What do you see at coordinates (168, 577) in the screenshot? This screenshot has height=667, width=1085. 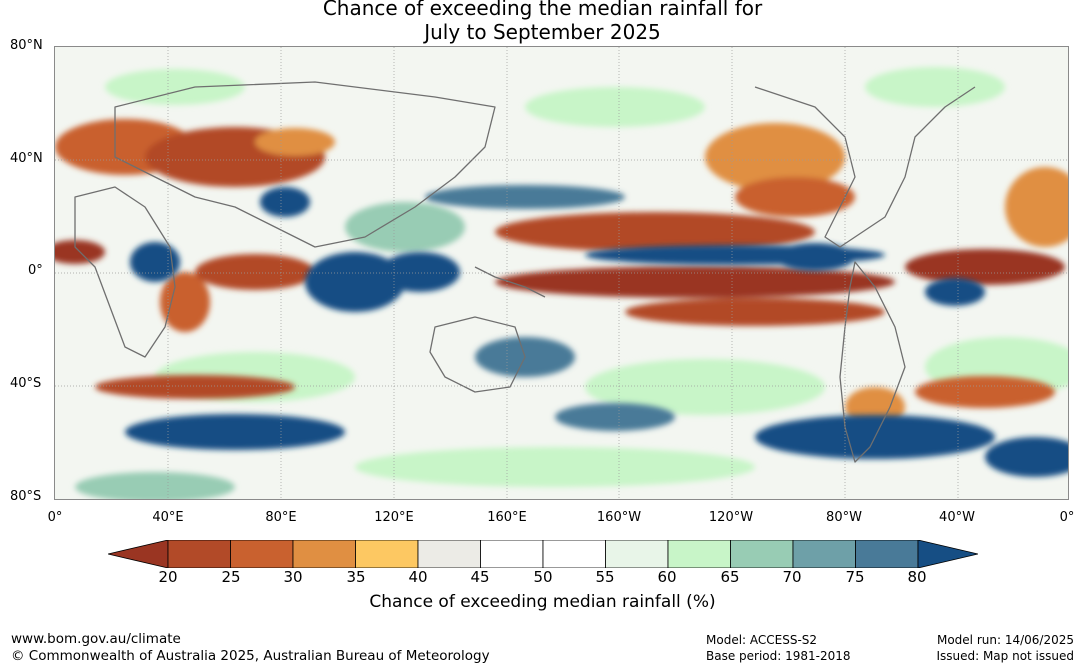 I see `colorbar-tick-20: 20` at bounding box center [168, 577].